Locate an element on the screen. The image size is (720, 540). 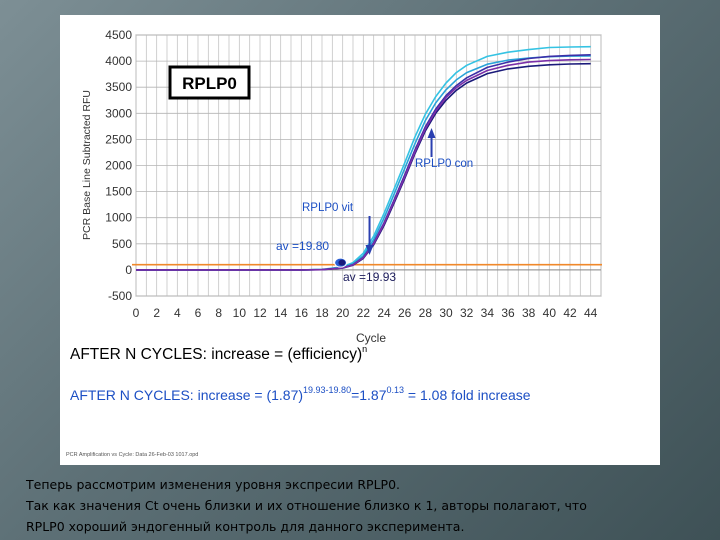
x-tick-label: 26 is located at coordinates (405, 313).